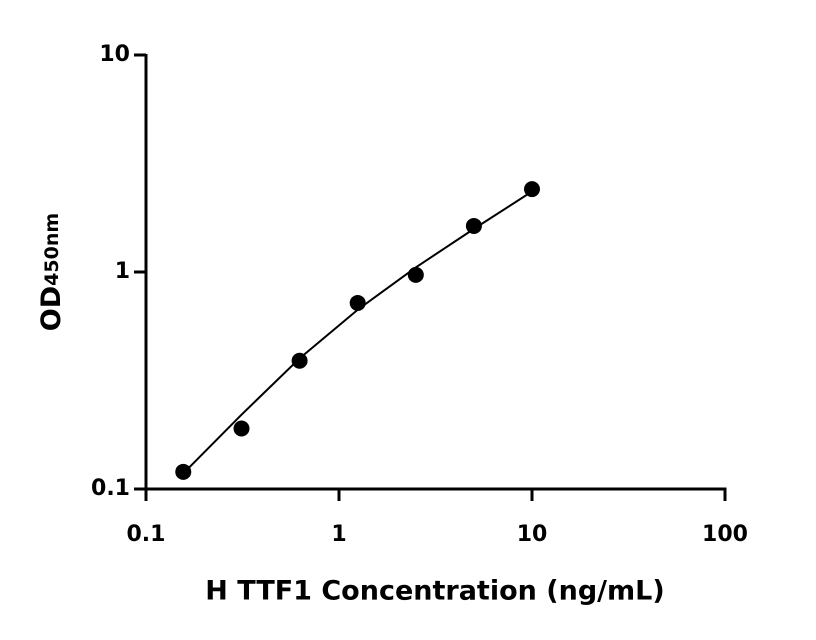 The image size is (816, 640). Describe the element at coordinates (338, 534) in the screenshot. I see `x-tick-label: 1` at that location.